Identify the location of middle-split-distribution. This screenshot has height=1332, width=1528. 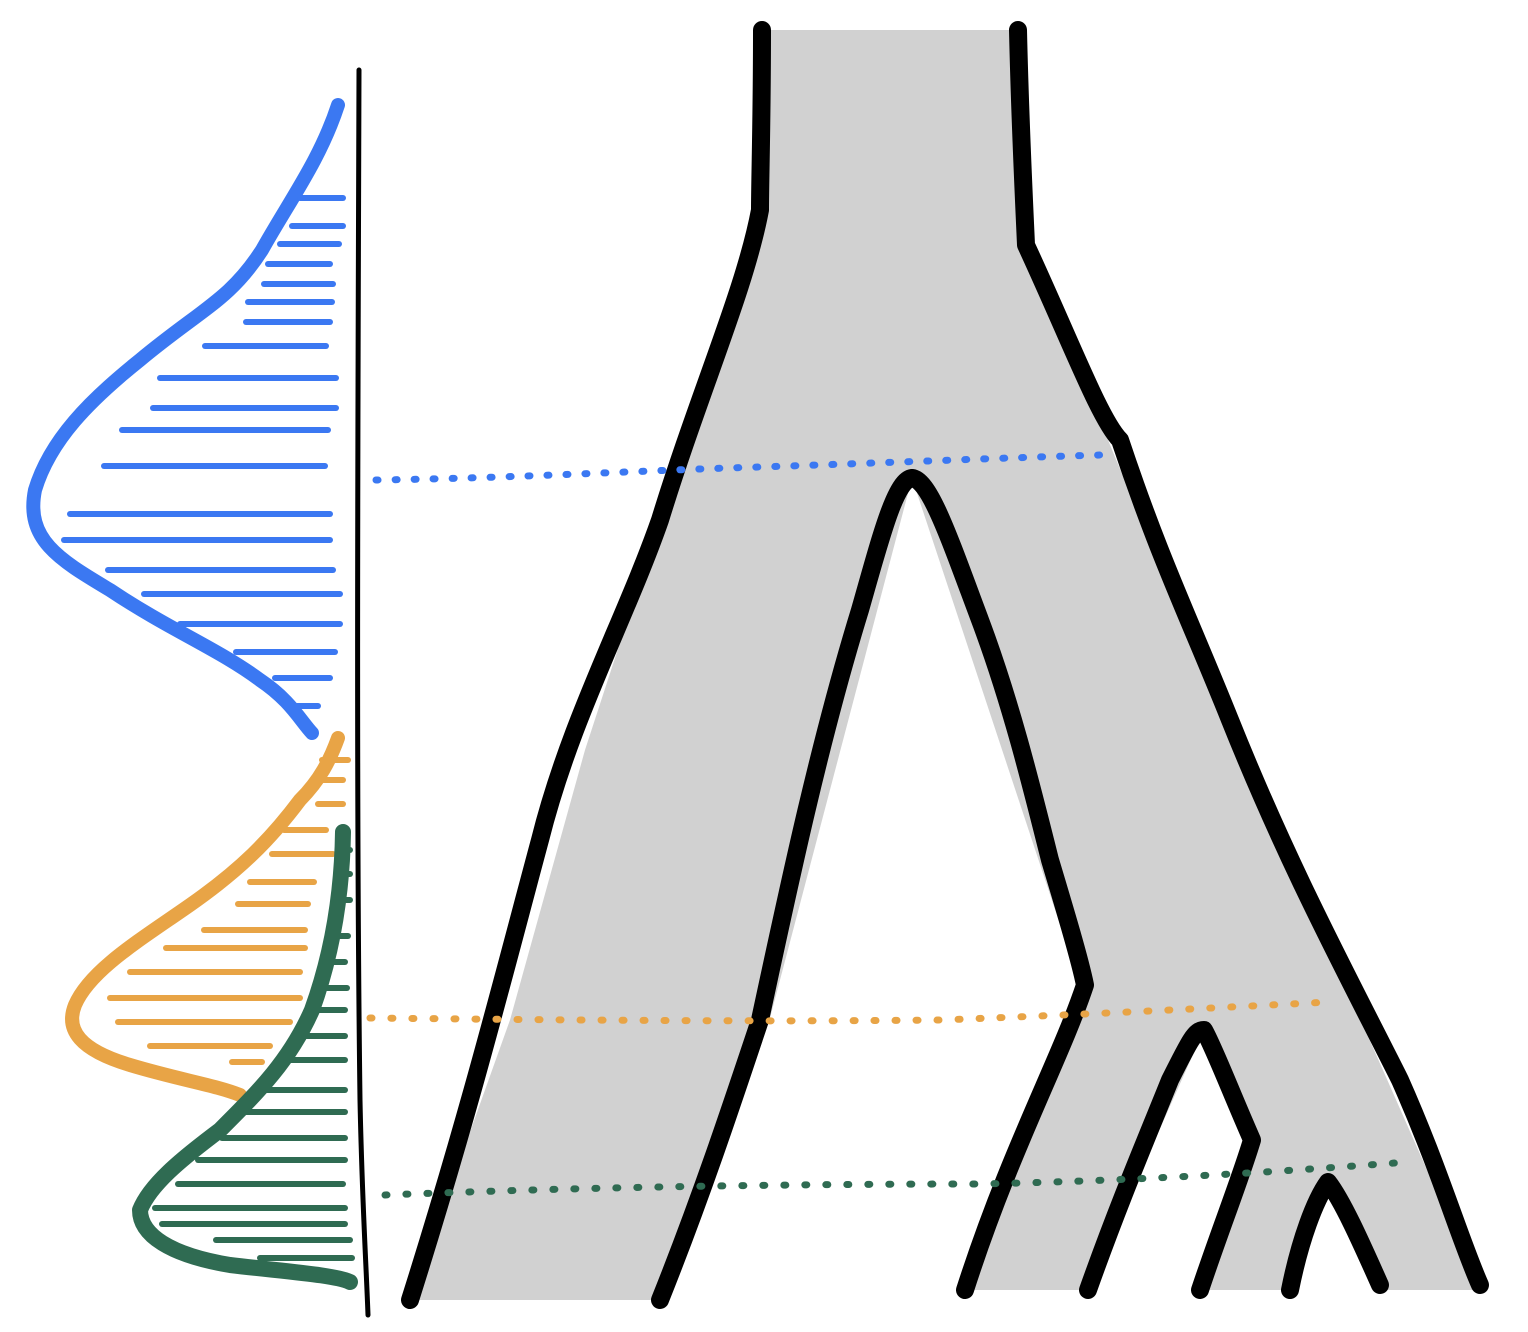
(208, 916).